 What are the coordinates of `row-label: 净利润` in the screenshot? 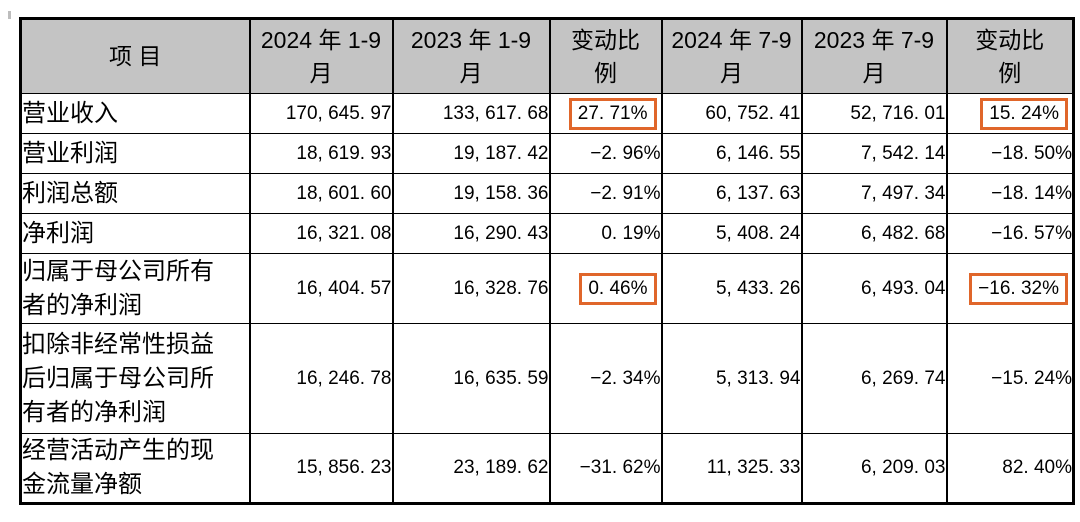 It's located at (135, 233).